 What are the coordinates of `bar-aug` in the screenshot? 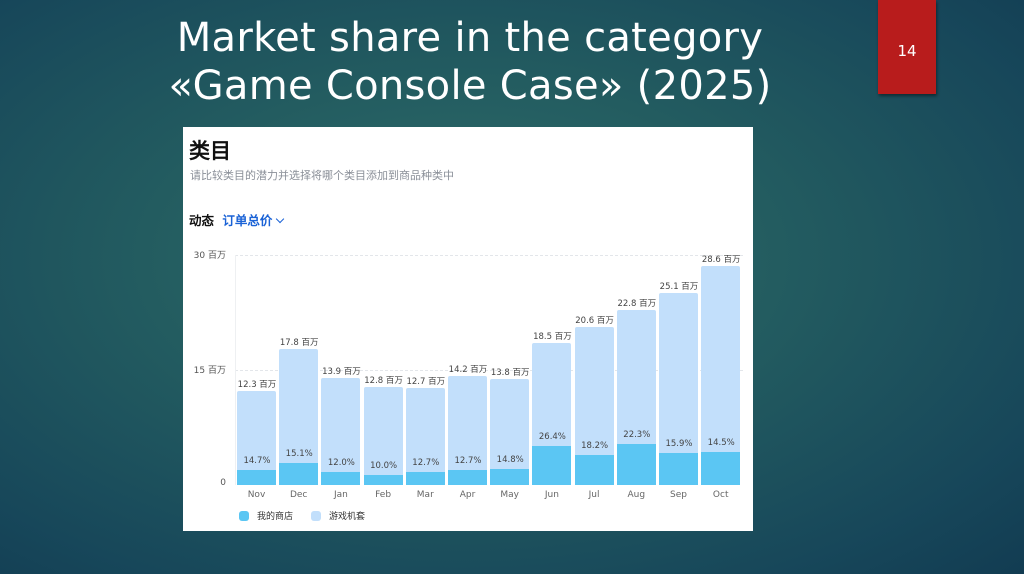 It's located at (636, 397).